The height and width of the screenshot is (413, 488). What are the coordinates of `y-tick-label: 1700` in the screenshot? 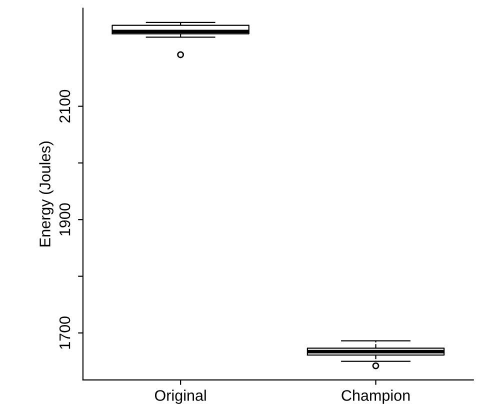 It's located at (64, 332).